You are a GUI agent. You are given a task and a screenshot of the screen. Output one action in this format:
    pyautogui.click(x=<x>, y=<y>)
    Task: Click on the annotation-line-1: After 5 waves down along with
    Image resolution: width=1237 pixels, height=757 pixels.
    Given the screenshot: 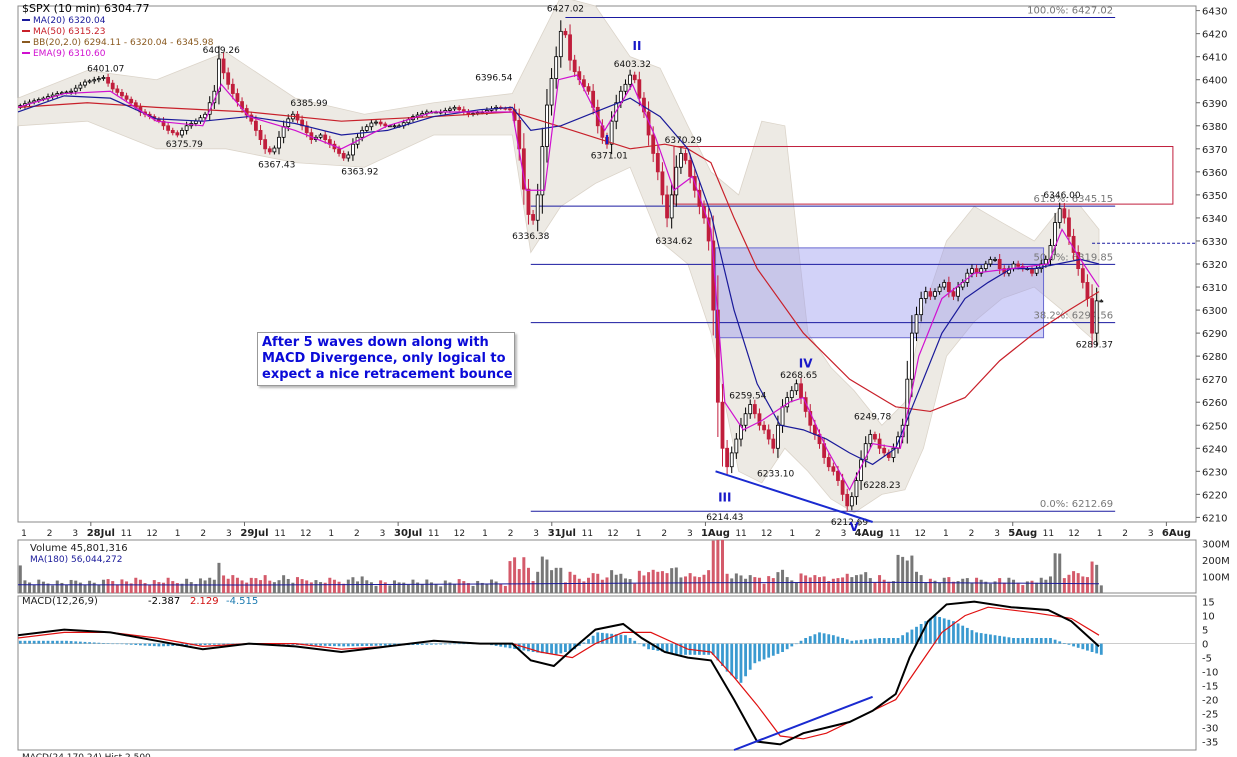 What is the action you would take?
    pyautogui.click(x=386, y=343)
    